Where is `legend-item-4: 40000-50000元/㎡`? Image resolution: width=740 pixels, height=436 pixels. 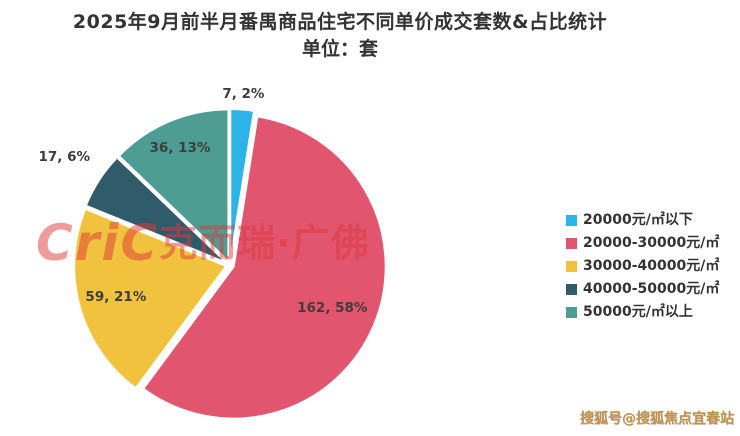
legend-item-4: 40000-50000元/㎡ is located at coordinates (642, 289).